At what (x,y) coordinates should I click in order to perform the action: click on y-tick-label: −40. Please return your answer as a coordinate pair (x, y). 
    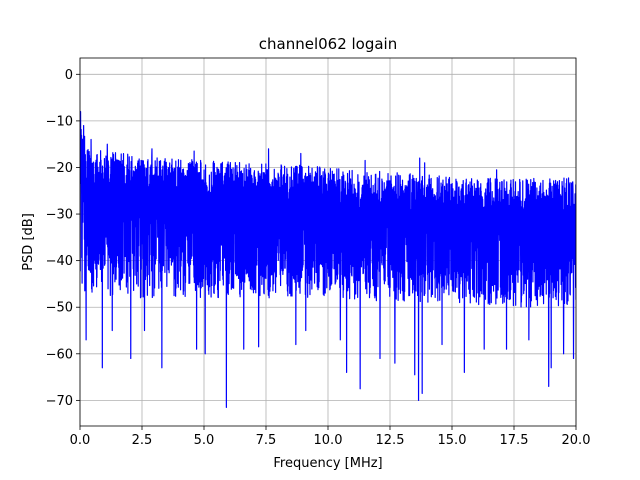
    Looking at the image, I should click on (59, 261).